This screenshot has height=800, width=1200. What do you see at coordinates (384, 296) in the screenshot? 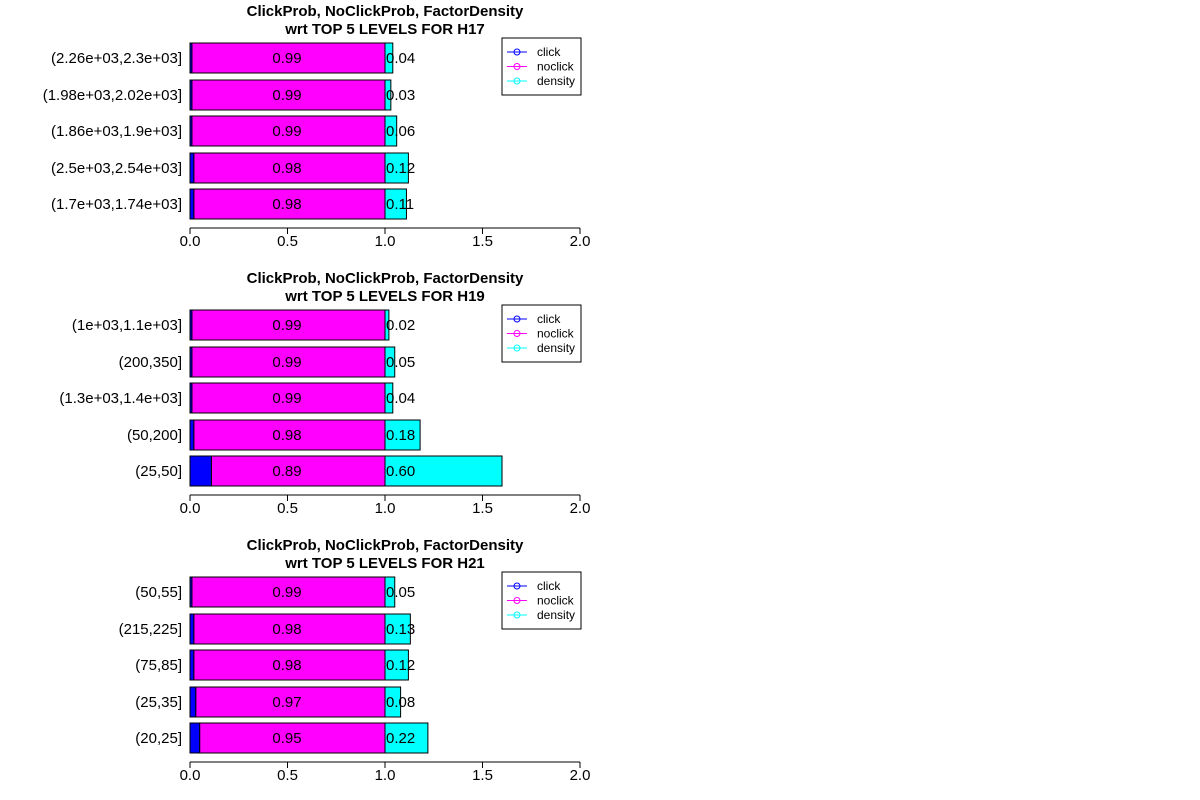
I see `chart-subtitle: wrt TOP 5 LEVELS FOR H19` at bounding box center [384, 296].